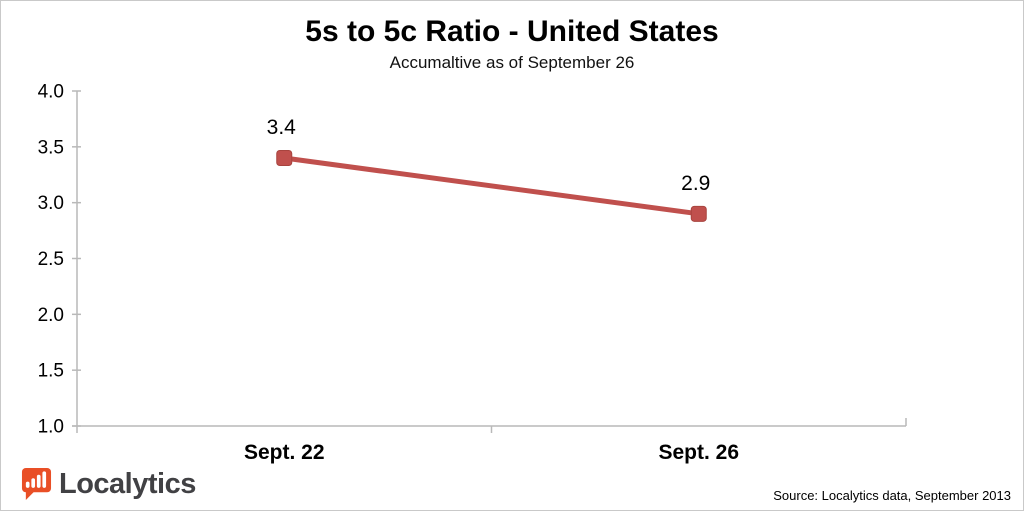 The width and height of the screenshot is (1024, 511). What do you see at coordinates (491, 186) in the screenshot?
I see `series-line` at bounding box center [491, 186].